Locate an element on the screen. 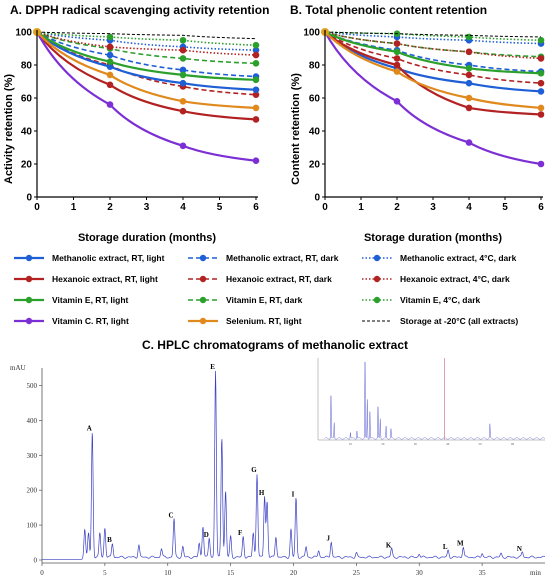  legend-item: Hexanoic extract, RT, light is located at coordinates (86, 279).